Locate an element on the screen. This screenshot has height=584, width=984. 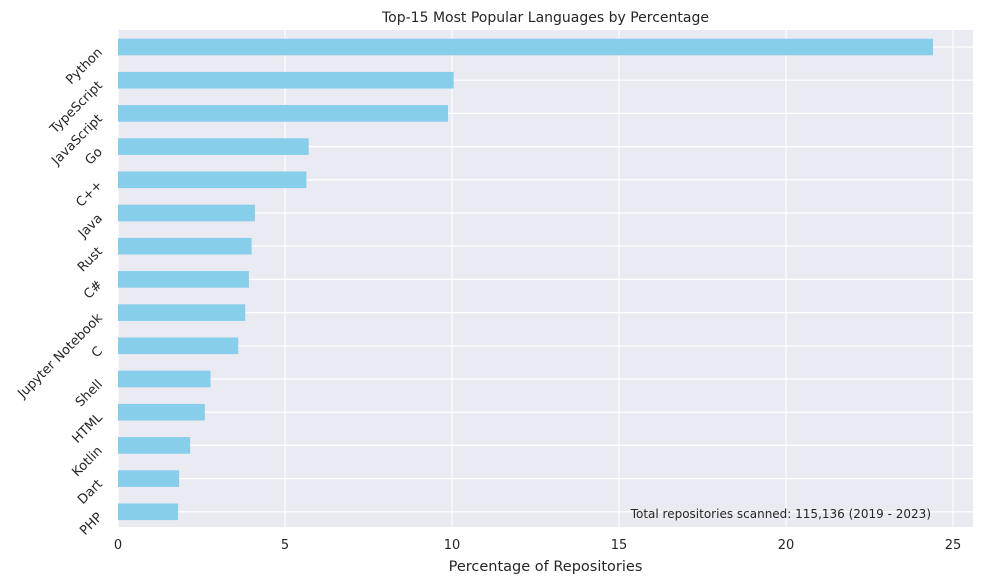
y-tick-label: Go is located at coordinates (93, 156).